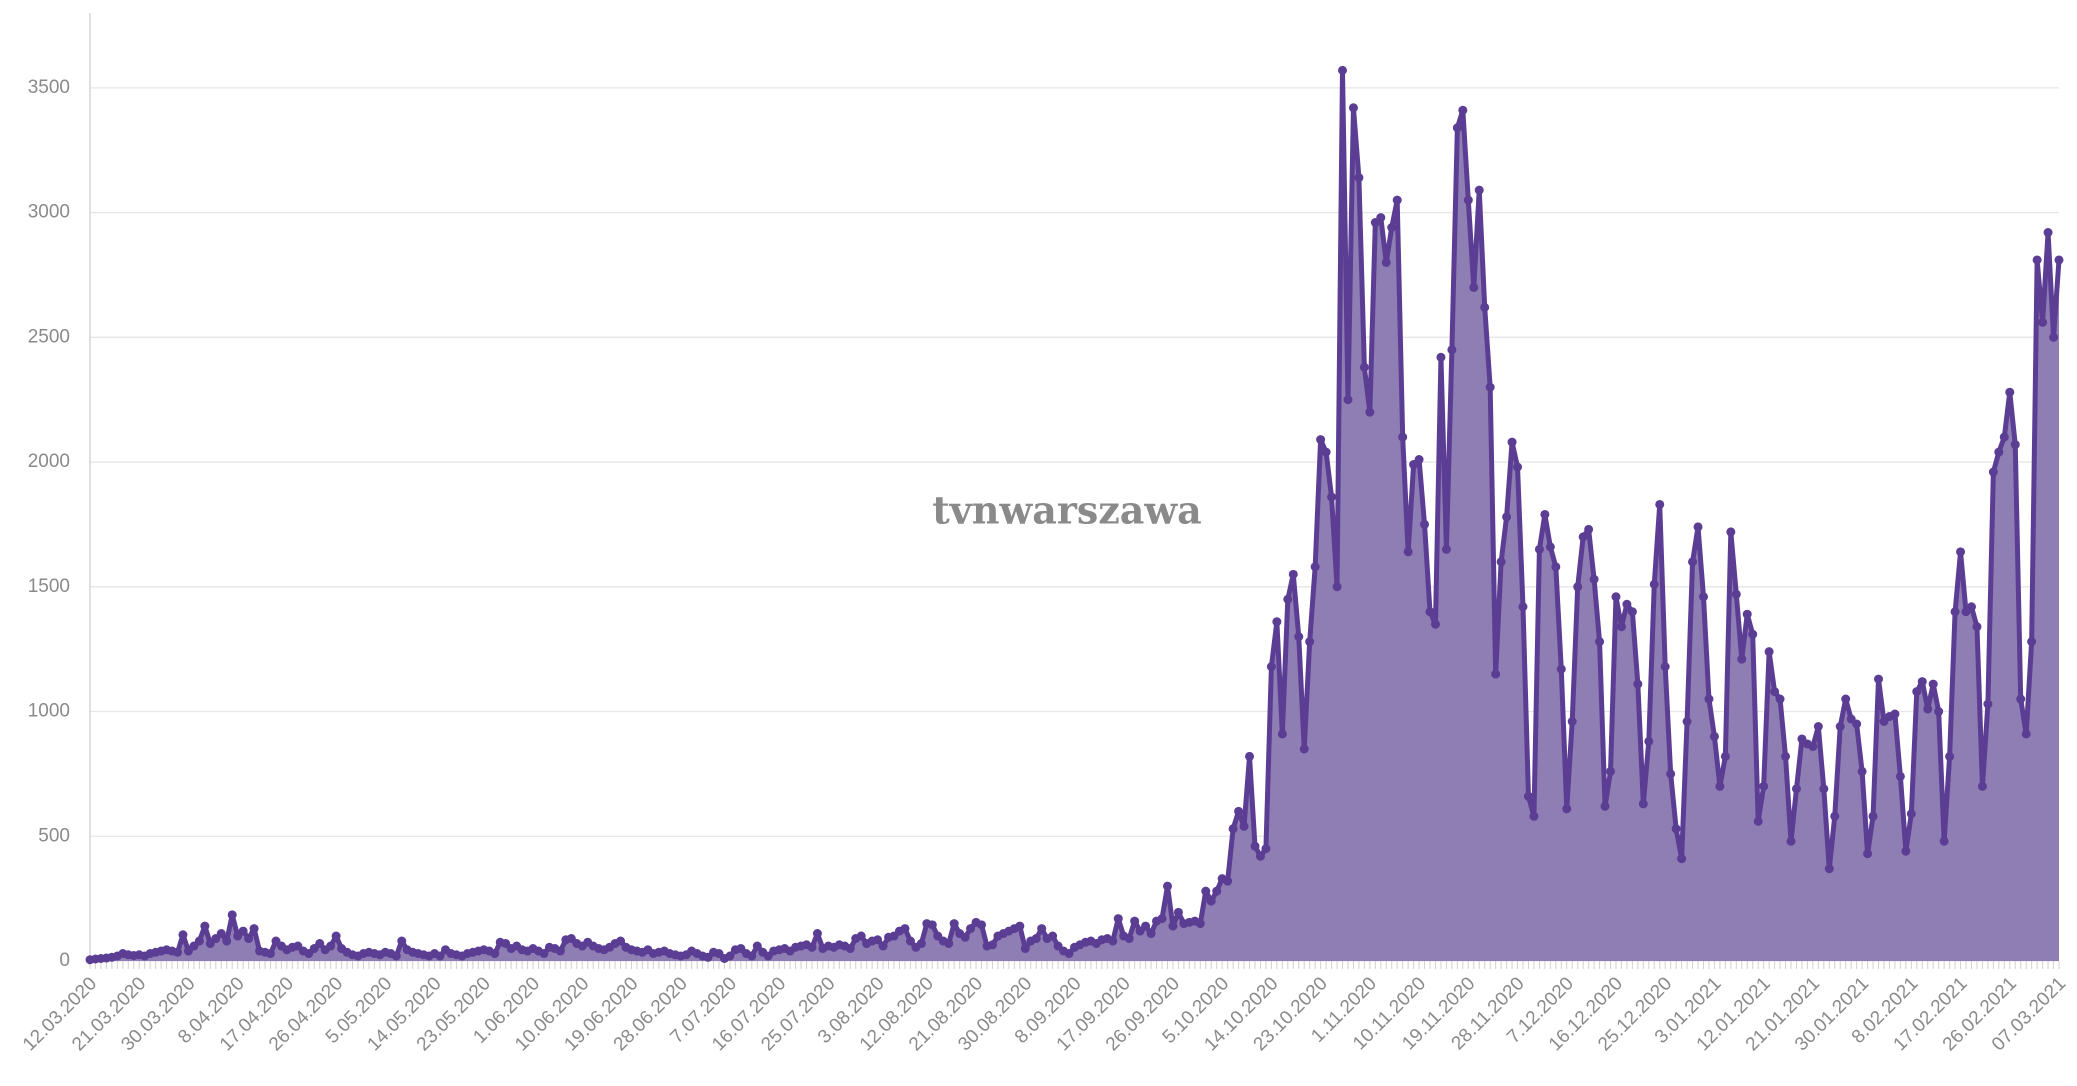  Describe the element at coordinates (49, 461) in the screenshot. I see `y-tick-label: 2000` at that location.